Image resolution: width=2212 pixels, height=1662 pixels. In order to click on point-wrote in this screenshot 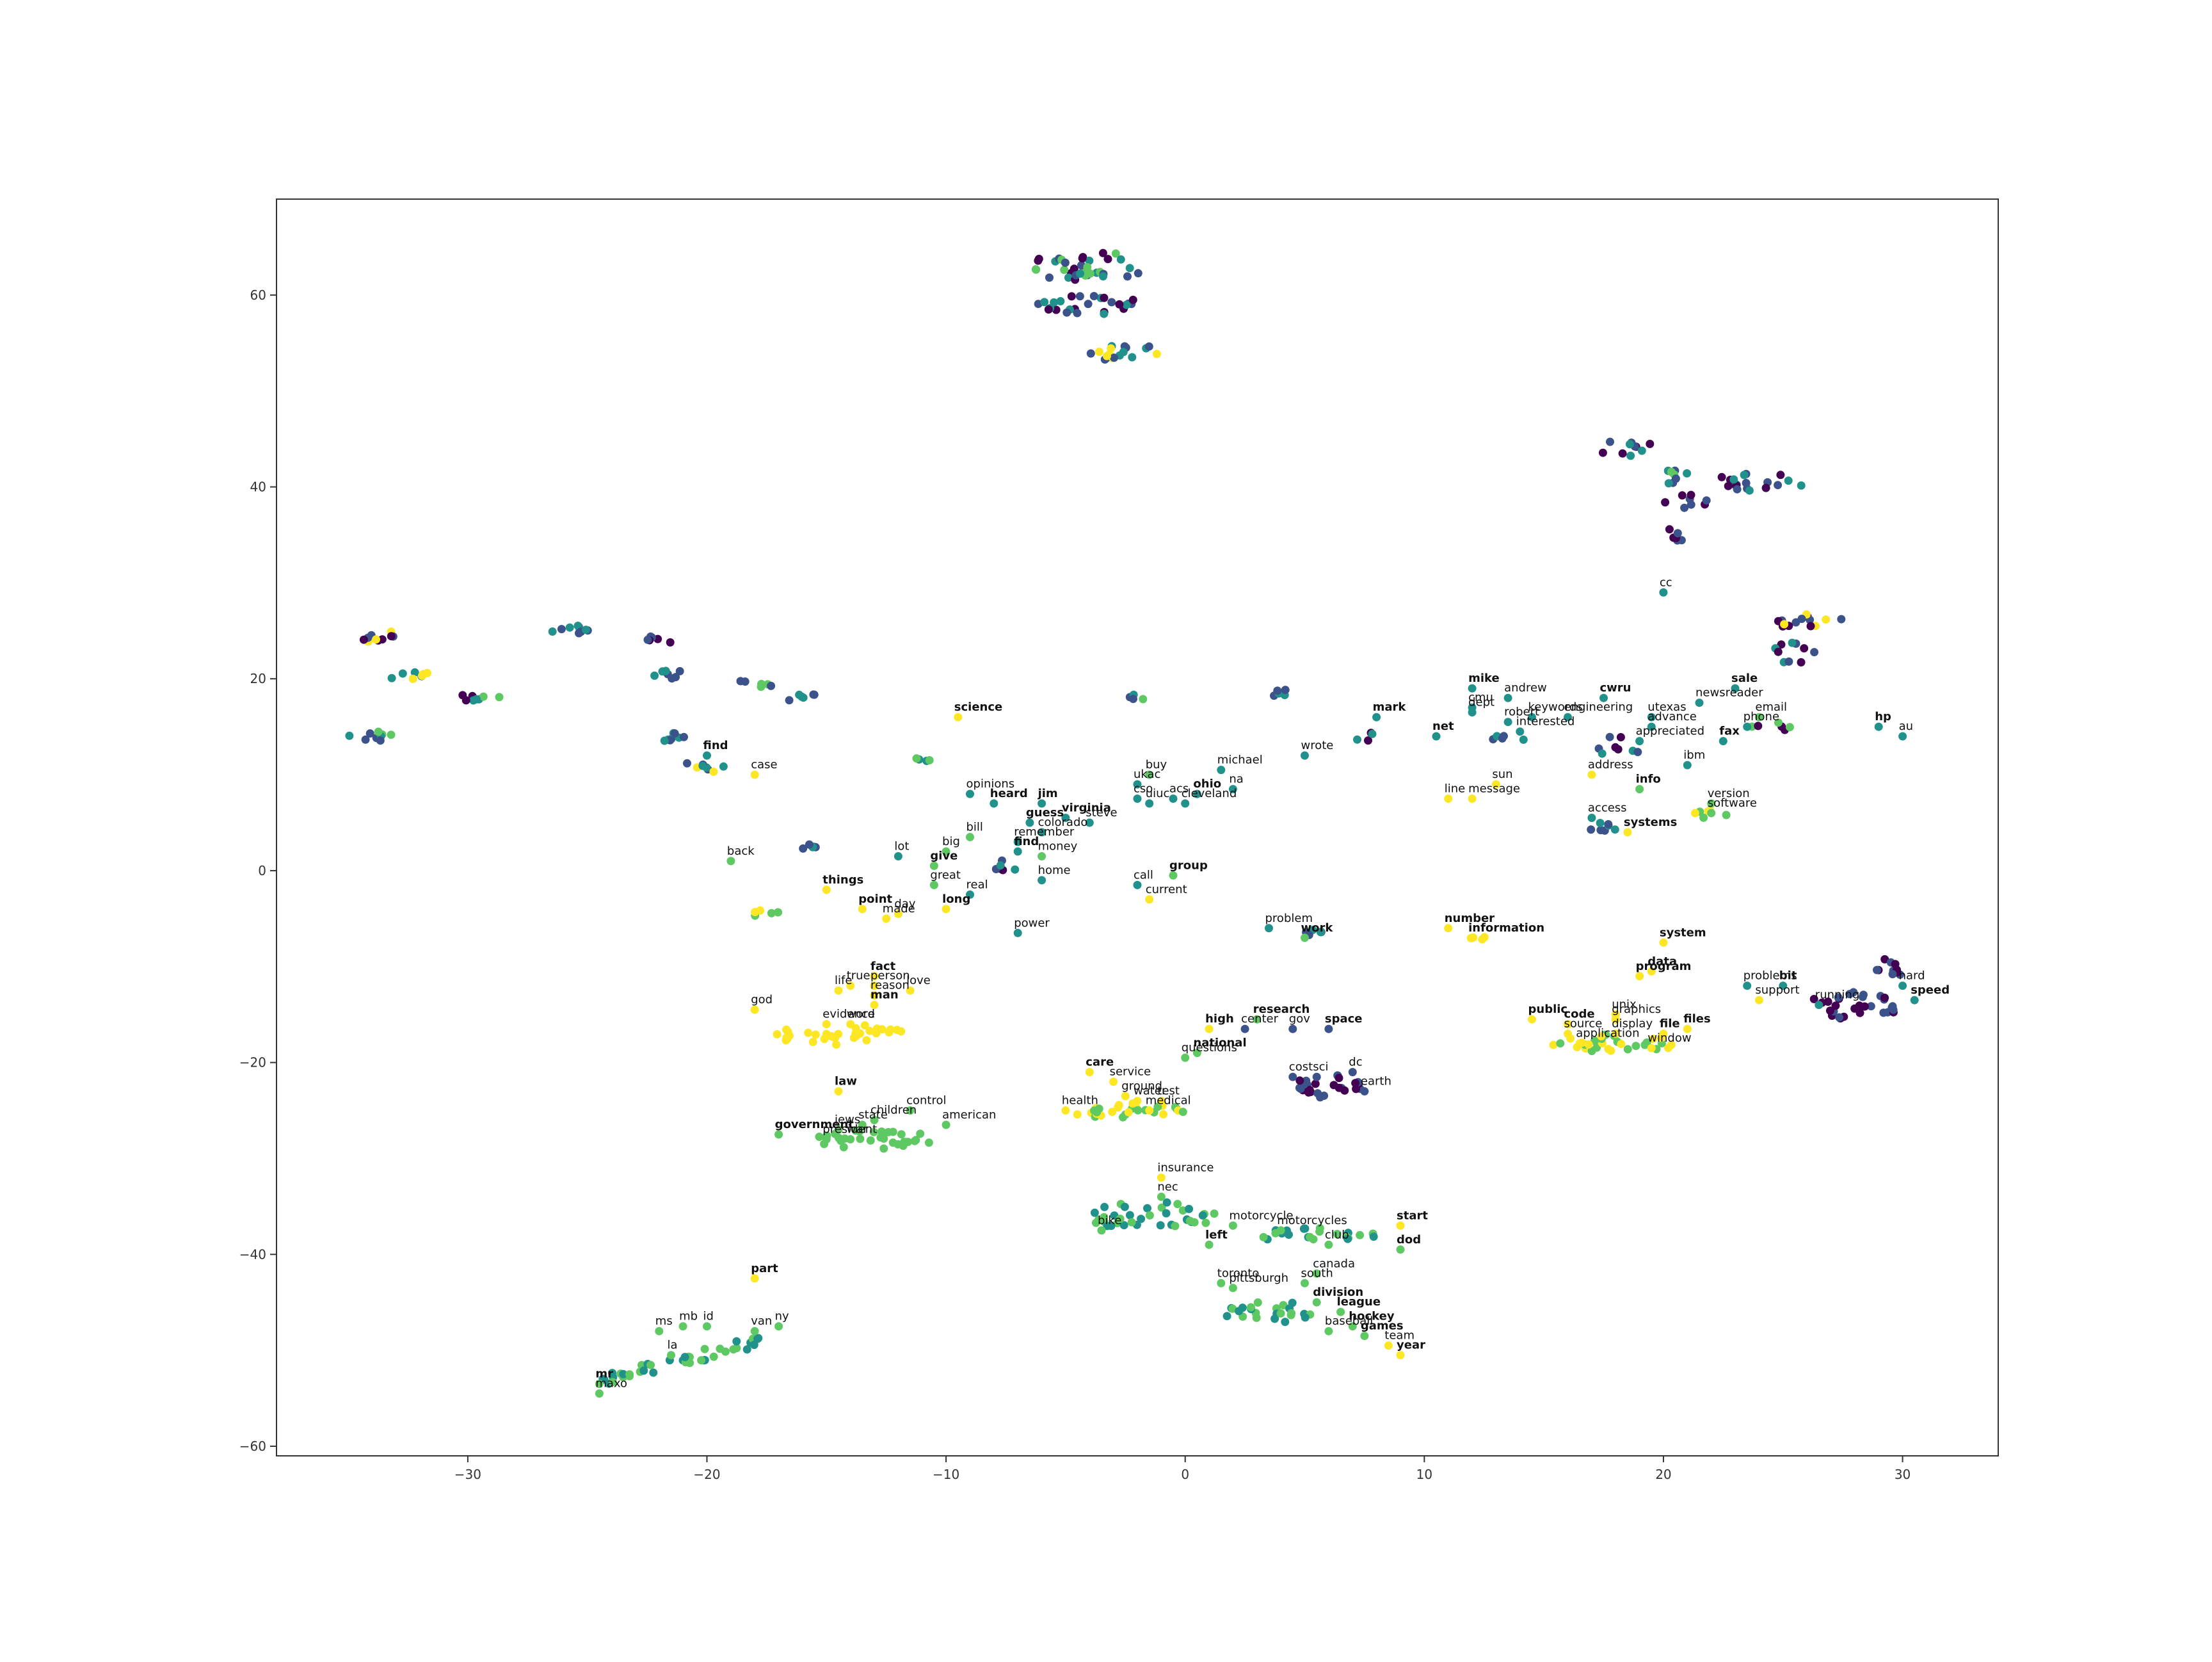, I will do `click(1305, 755)`.